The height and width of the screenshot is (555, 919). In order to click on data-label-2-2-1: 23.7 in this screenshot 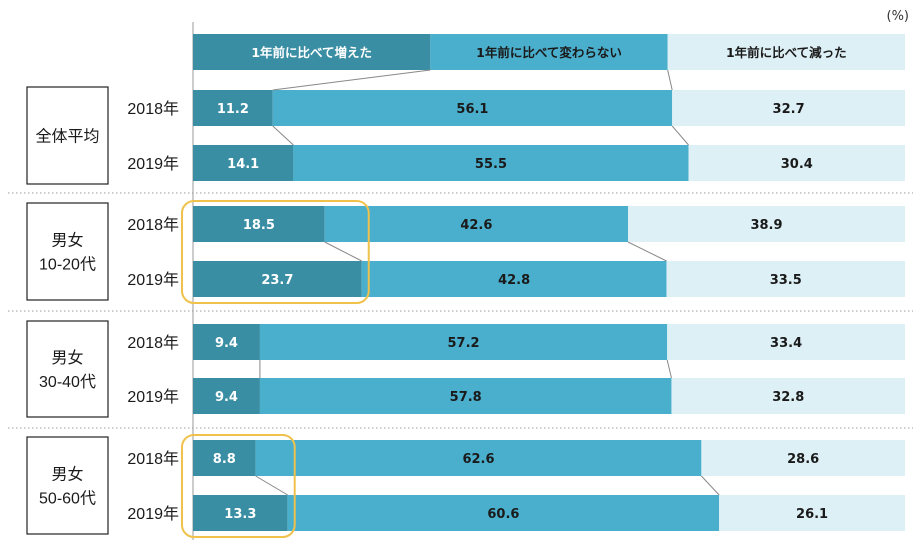, I will do `click(277, 280)`.